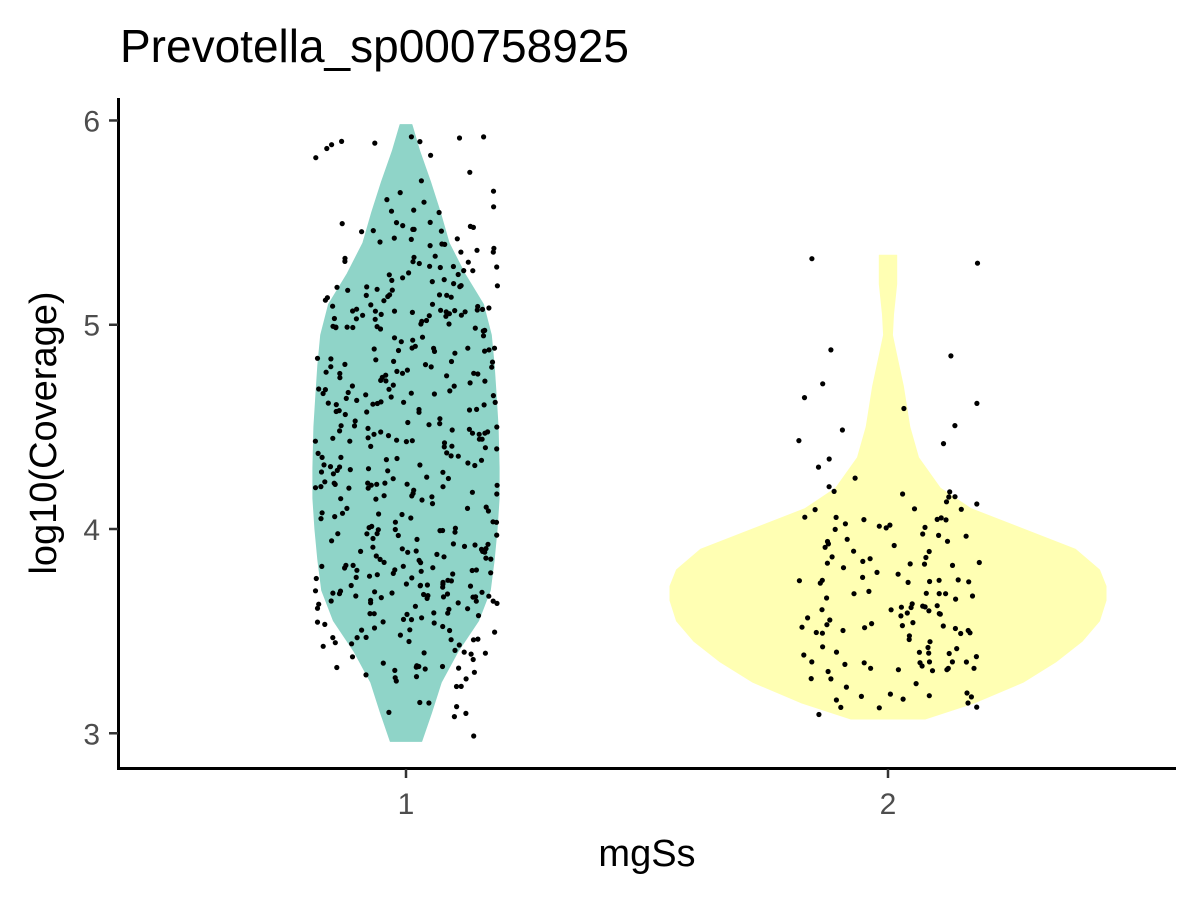 This screenshot has width=1200, height=900. What do you see at coordinates (91, 734) in the screenshot?
I see `y-tick-label: 3` at bounding box center [91, 734].